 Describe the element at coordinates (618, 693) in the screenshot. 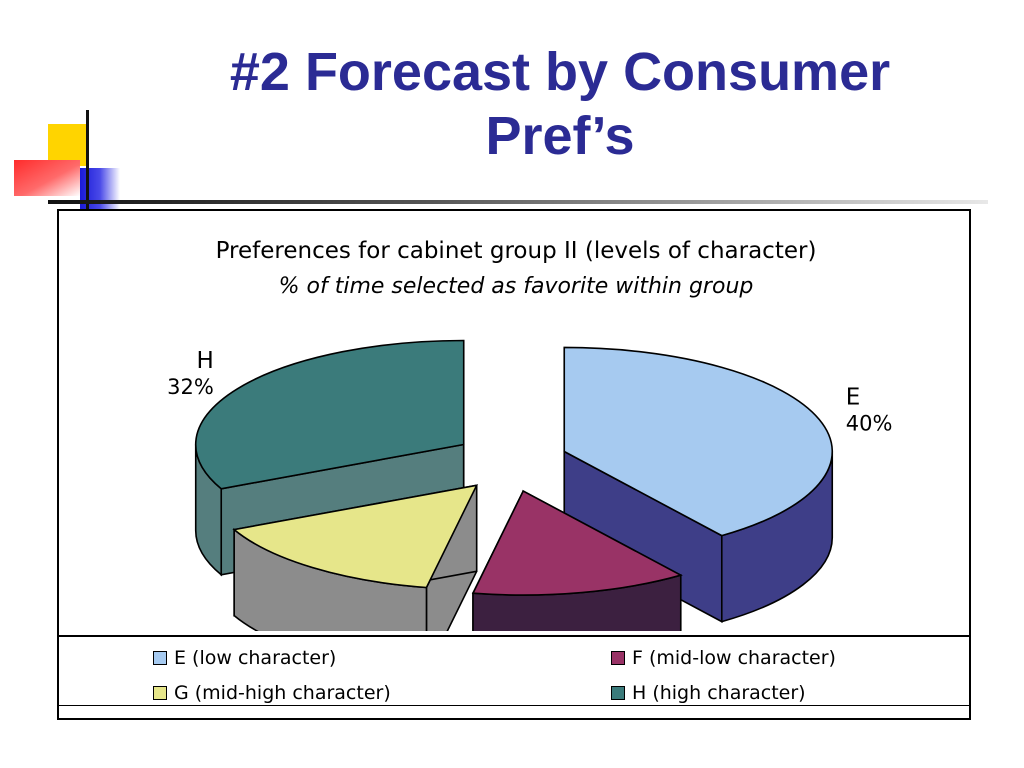

I see `legend-swatch-h` at that location.